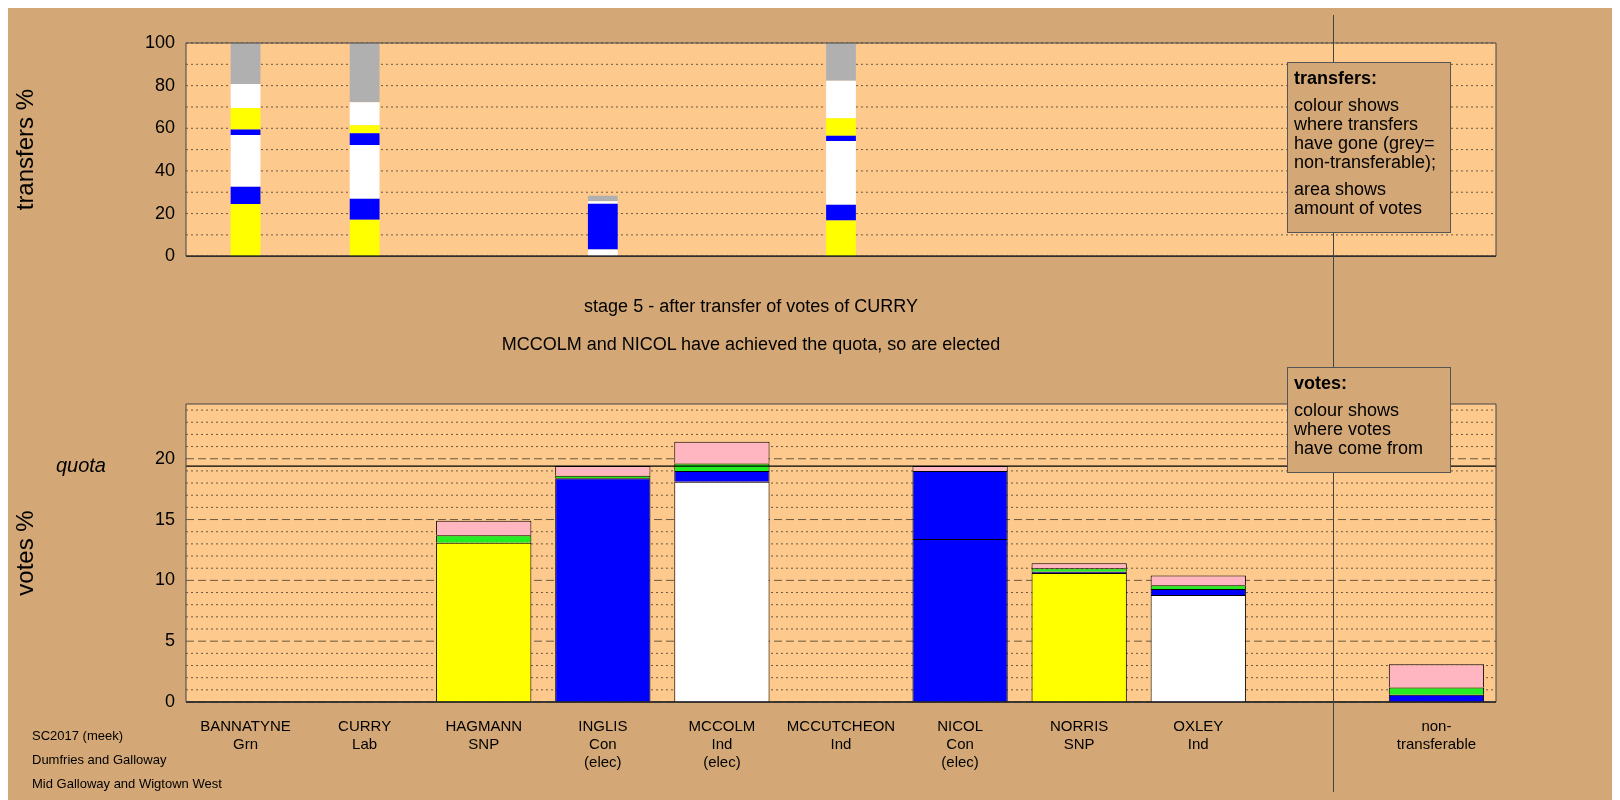 This screenshot has height=800, width=1620. Describe the element at coordinates (80, 464) in the screenshot. I see `ref-line-label: quota` at that location.